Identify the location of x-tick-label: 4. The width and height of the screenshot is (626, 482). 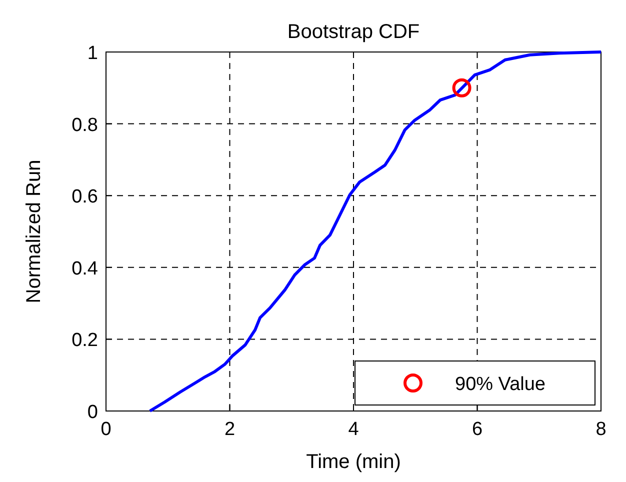
(354, 429).